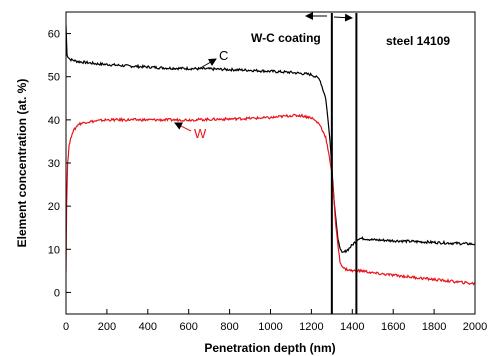 The height and width of the screenshot is (356, 497). What do you see at coordinates (66, 327) in the screenshot?
I see `x-tick-label: 0` at bounding box center [66, 327].